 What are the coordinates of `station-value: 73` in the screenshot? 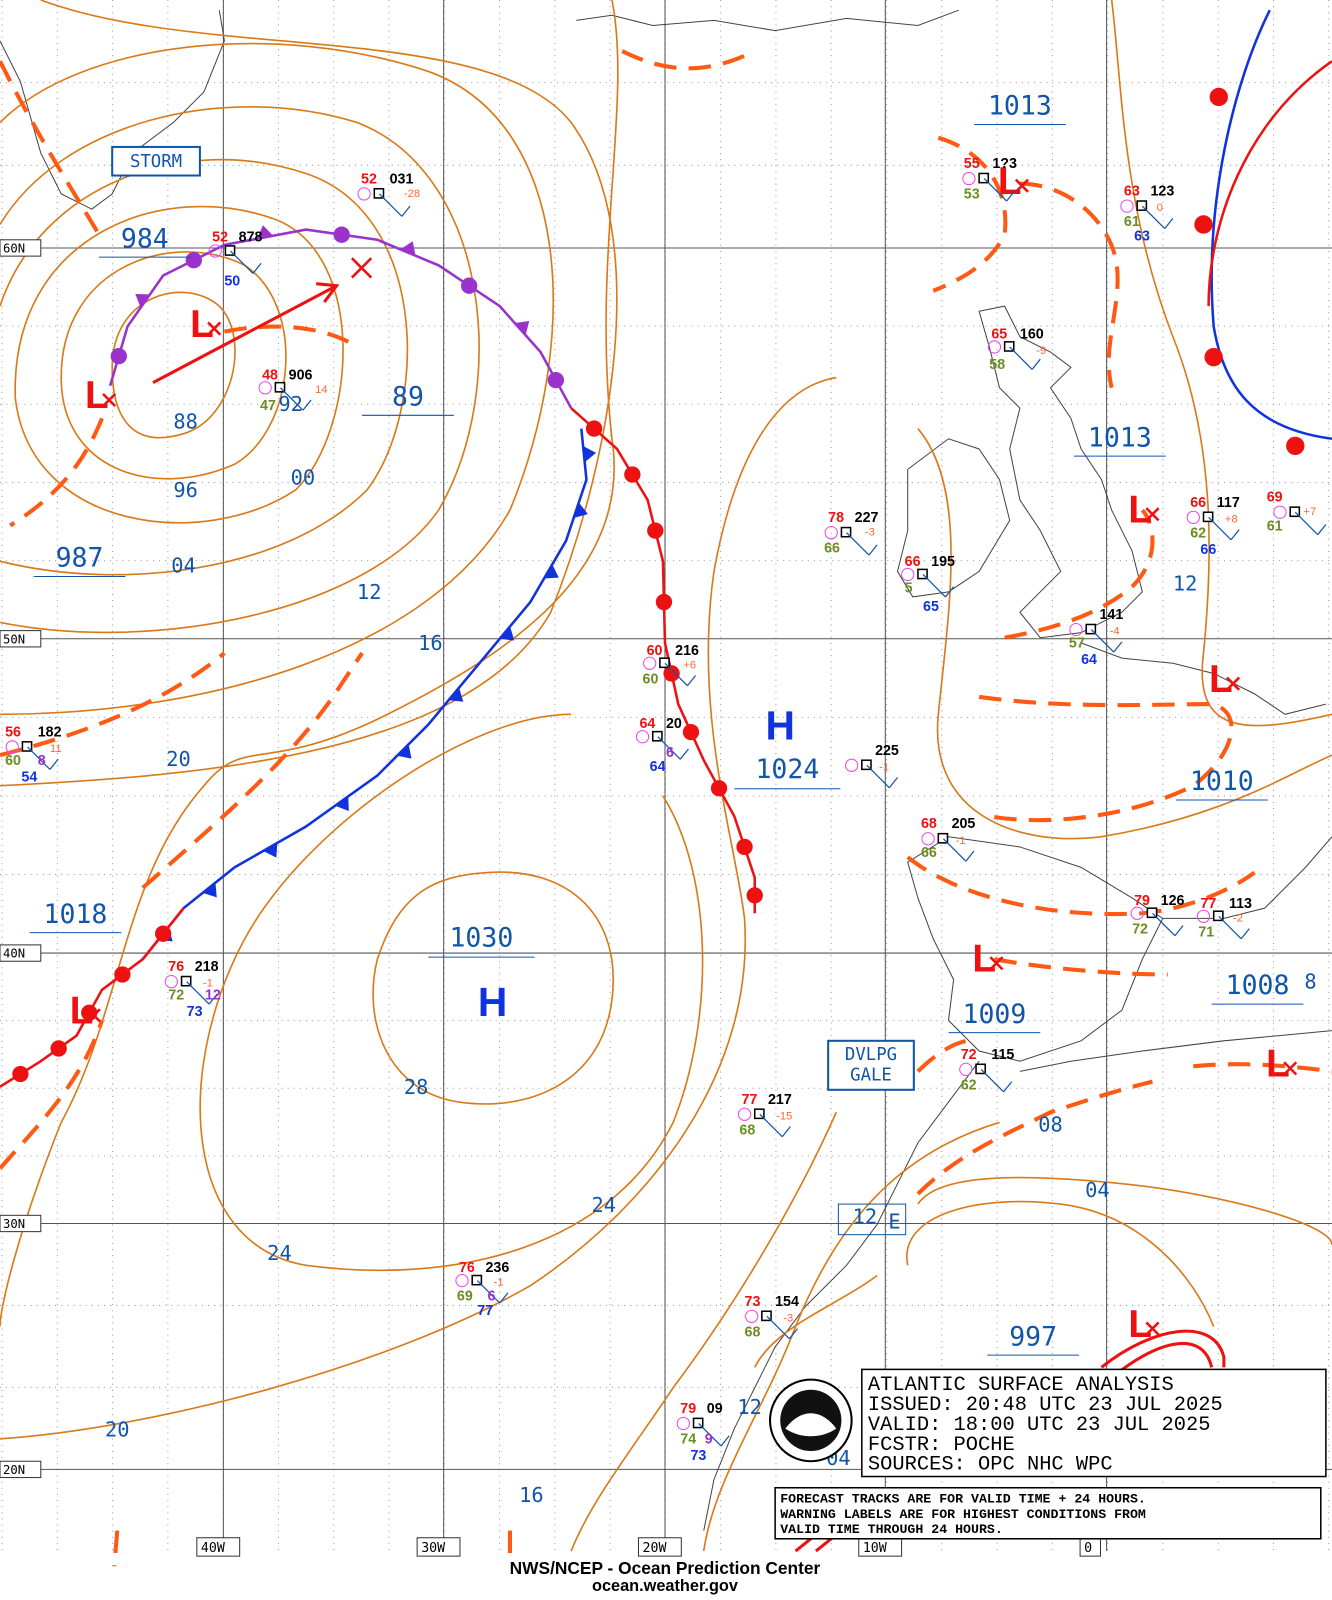 It's located at (698, 1456).